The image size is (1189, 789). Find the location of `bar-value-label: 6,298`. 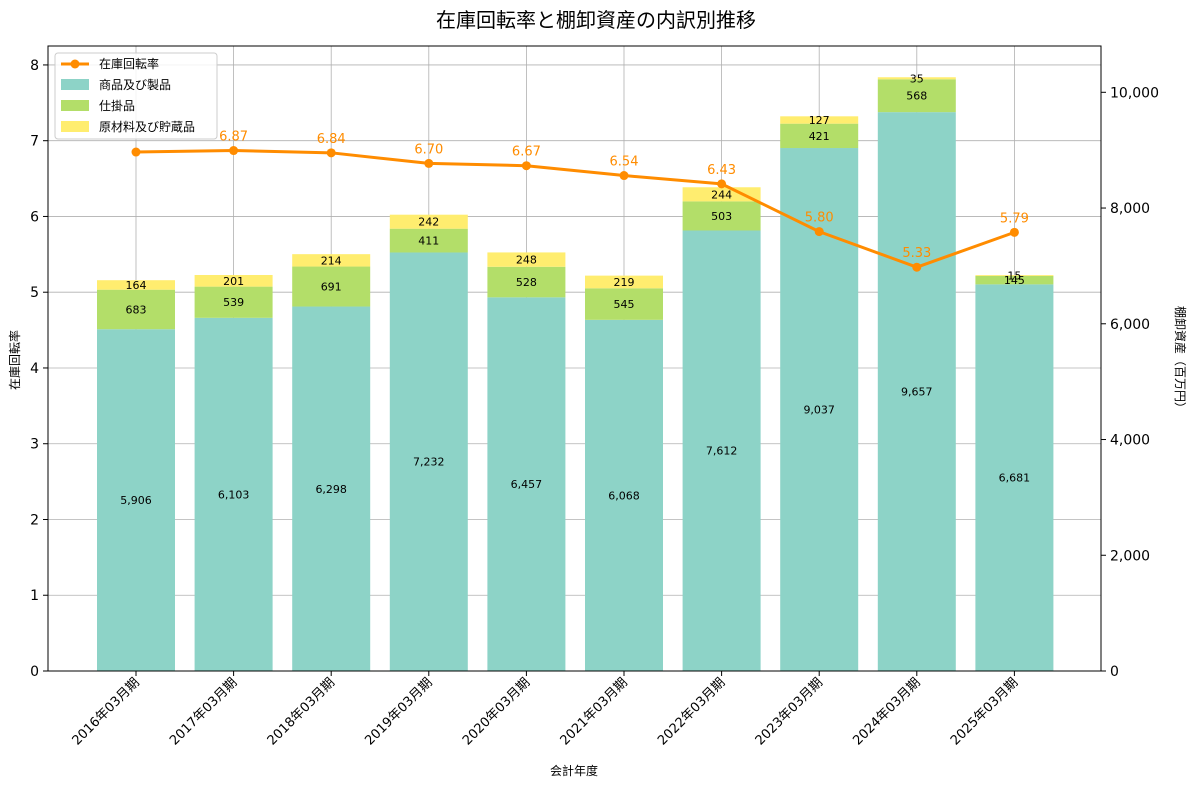

bar-value-label: 6,298 is located at coordinates (331, 489).